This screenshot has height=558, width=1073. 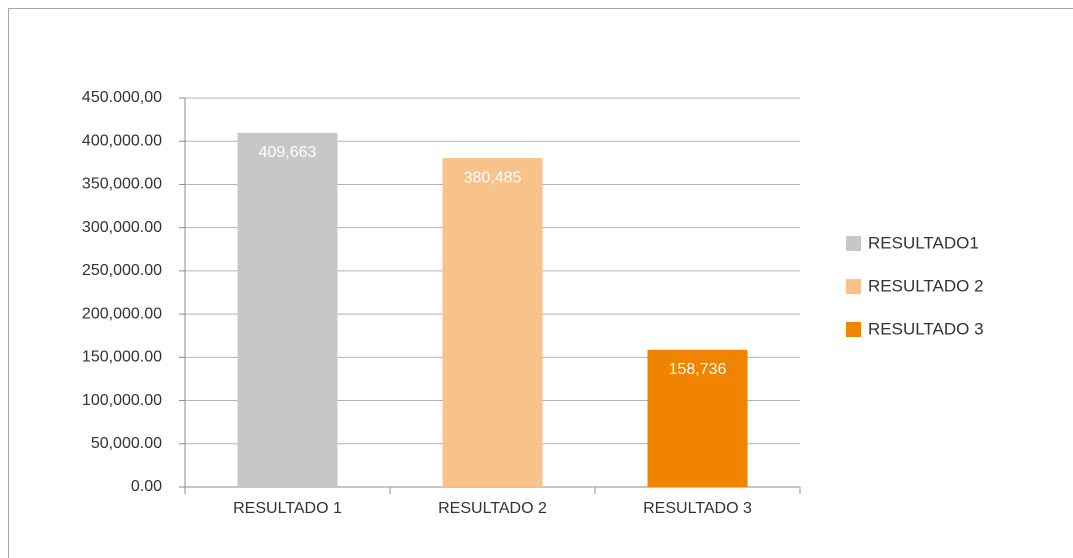 What do you see at coordinates (122, 270) in the screenshot?
I see `y-tick-label: 250,000.00` at bounding box center [122, 270].